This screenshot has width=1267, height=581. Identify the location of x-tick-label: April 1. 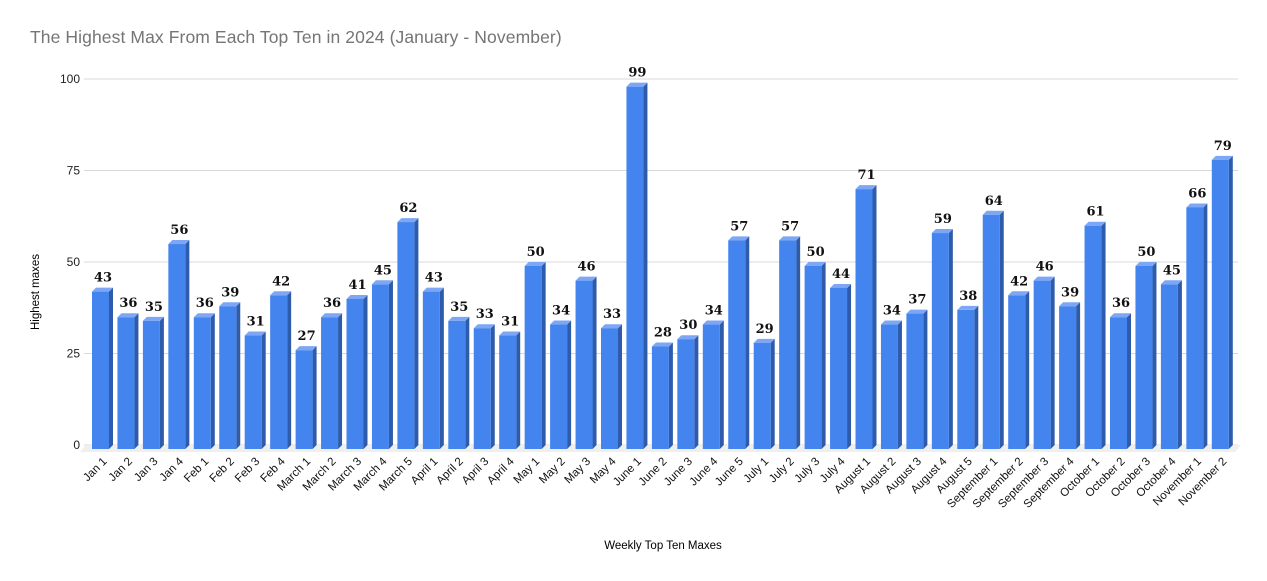
(425, 472).